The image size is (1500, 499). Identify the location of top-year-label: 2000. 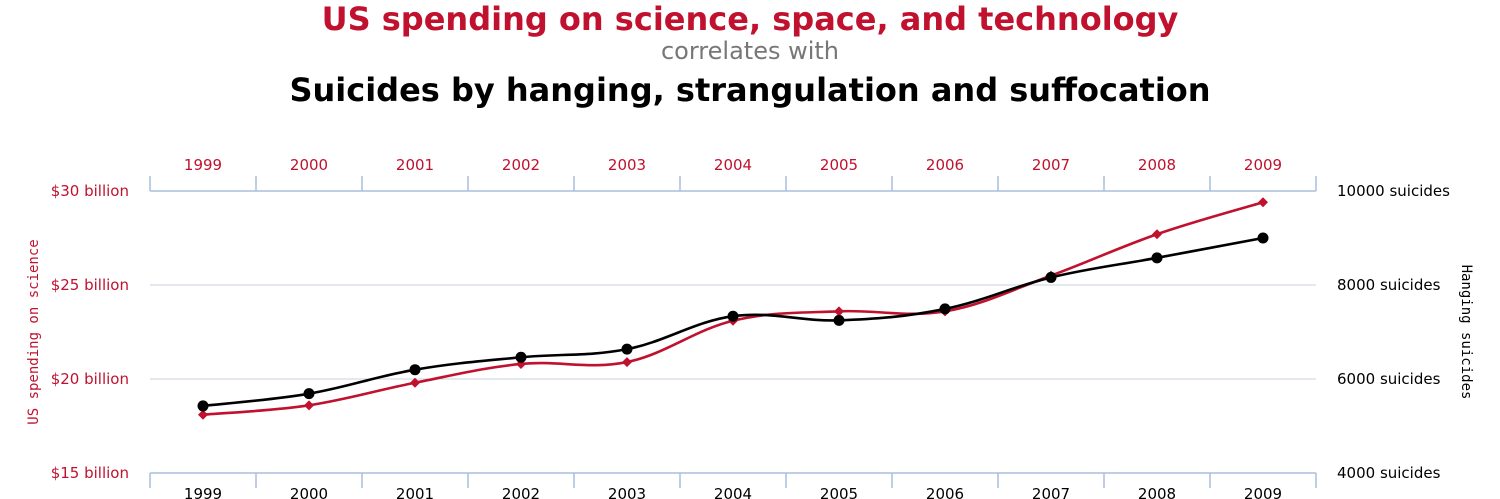
(309, 165).